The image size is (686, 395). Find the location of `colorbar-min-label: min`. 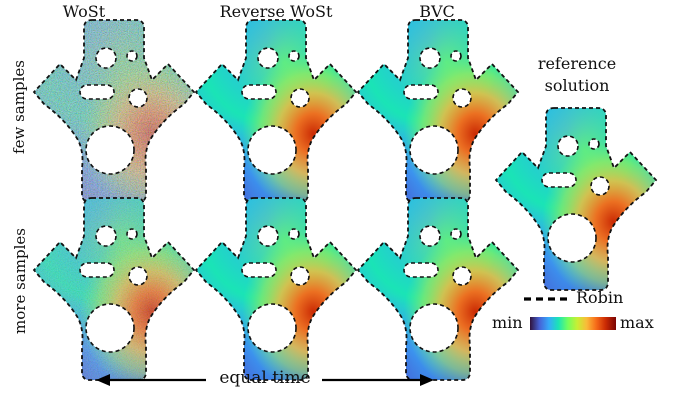

colorbar-min-label: min is located at coordinates (507, 322).